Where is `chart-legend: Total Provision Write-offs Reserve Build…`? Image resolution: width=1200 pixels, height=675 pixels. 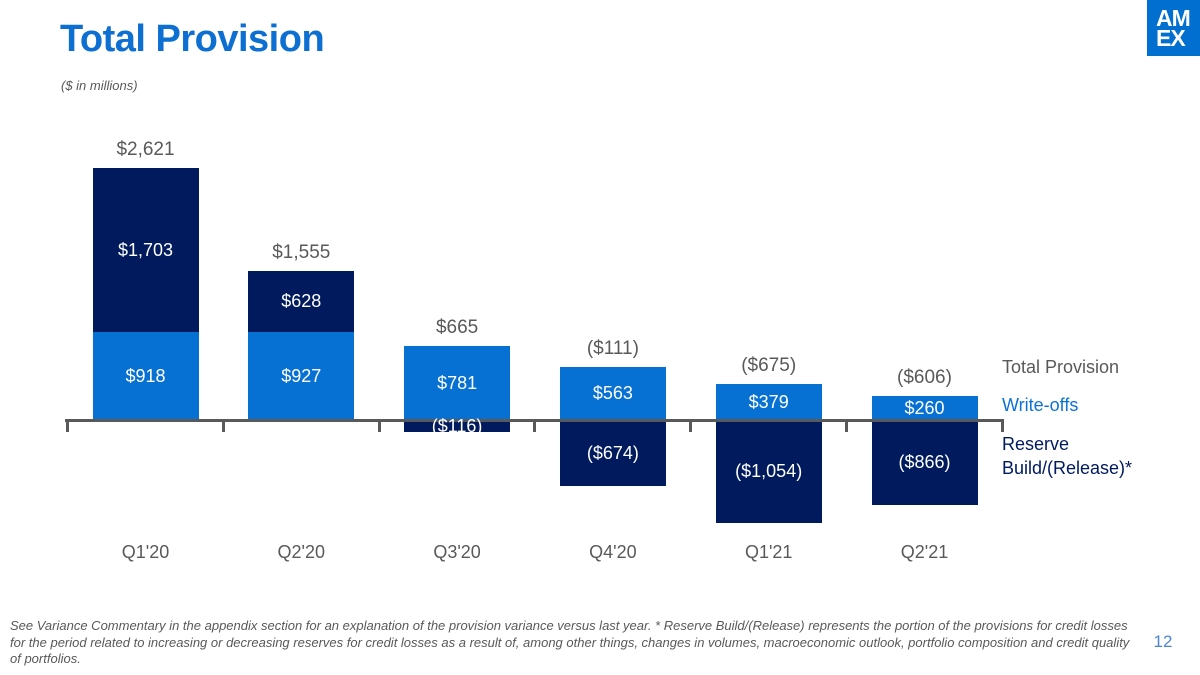 chart-legend: Total Provision Write-offs Reserve Build… is located at coordinates (1097, 418).